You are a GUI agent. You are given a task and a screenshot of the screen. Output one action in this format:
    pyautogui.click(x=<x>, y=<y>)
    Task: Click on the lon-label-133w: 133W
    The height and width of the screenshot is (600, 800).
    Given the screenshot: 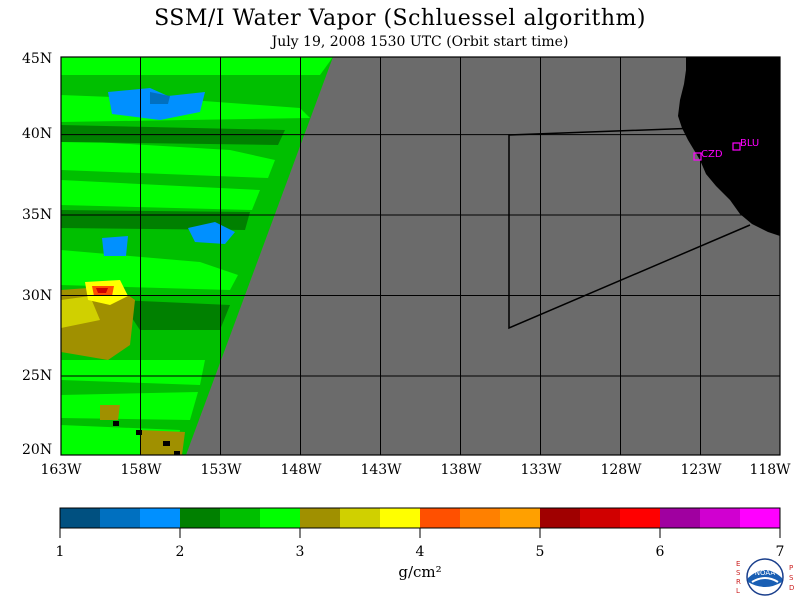 What is the action you would take?
    pyautogui.click(x=541, y=470)
    